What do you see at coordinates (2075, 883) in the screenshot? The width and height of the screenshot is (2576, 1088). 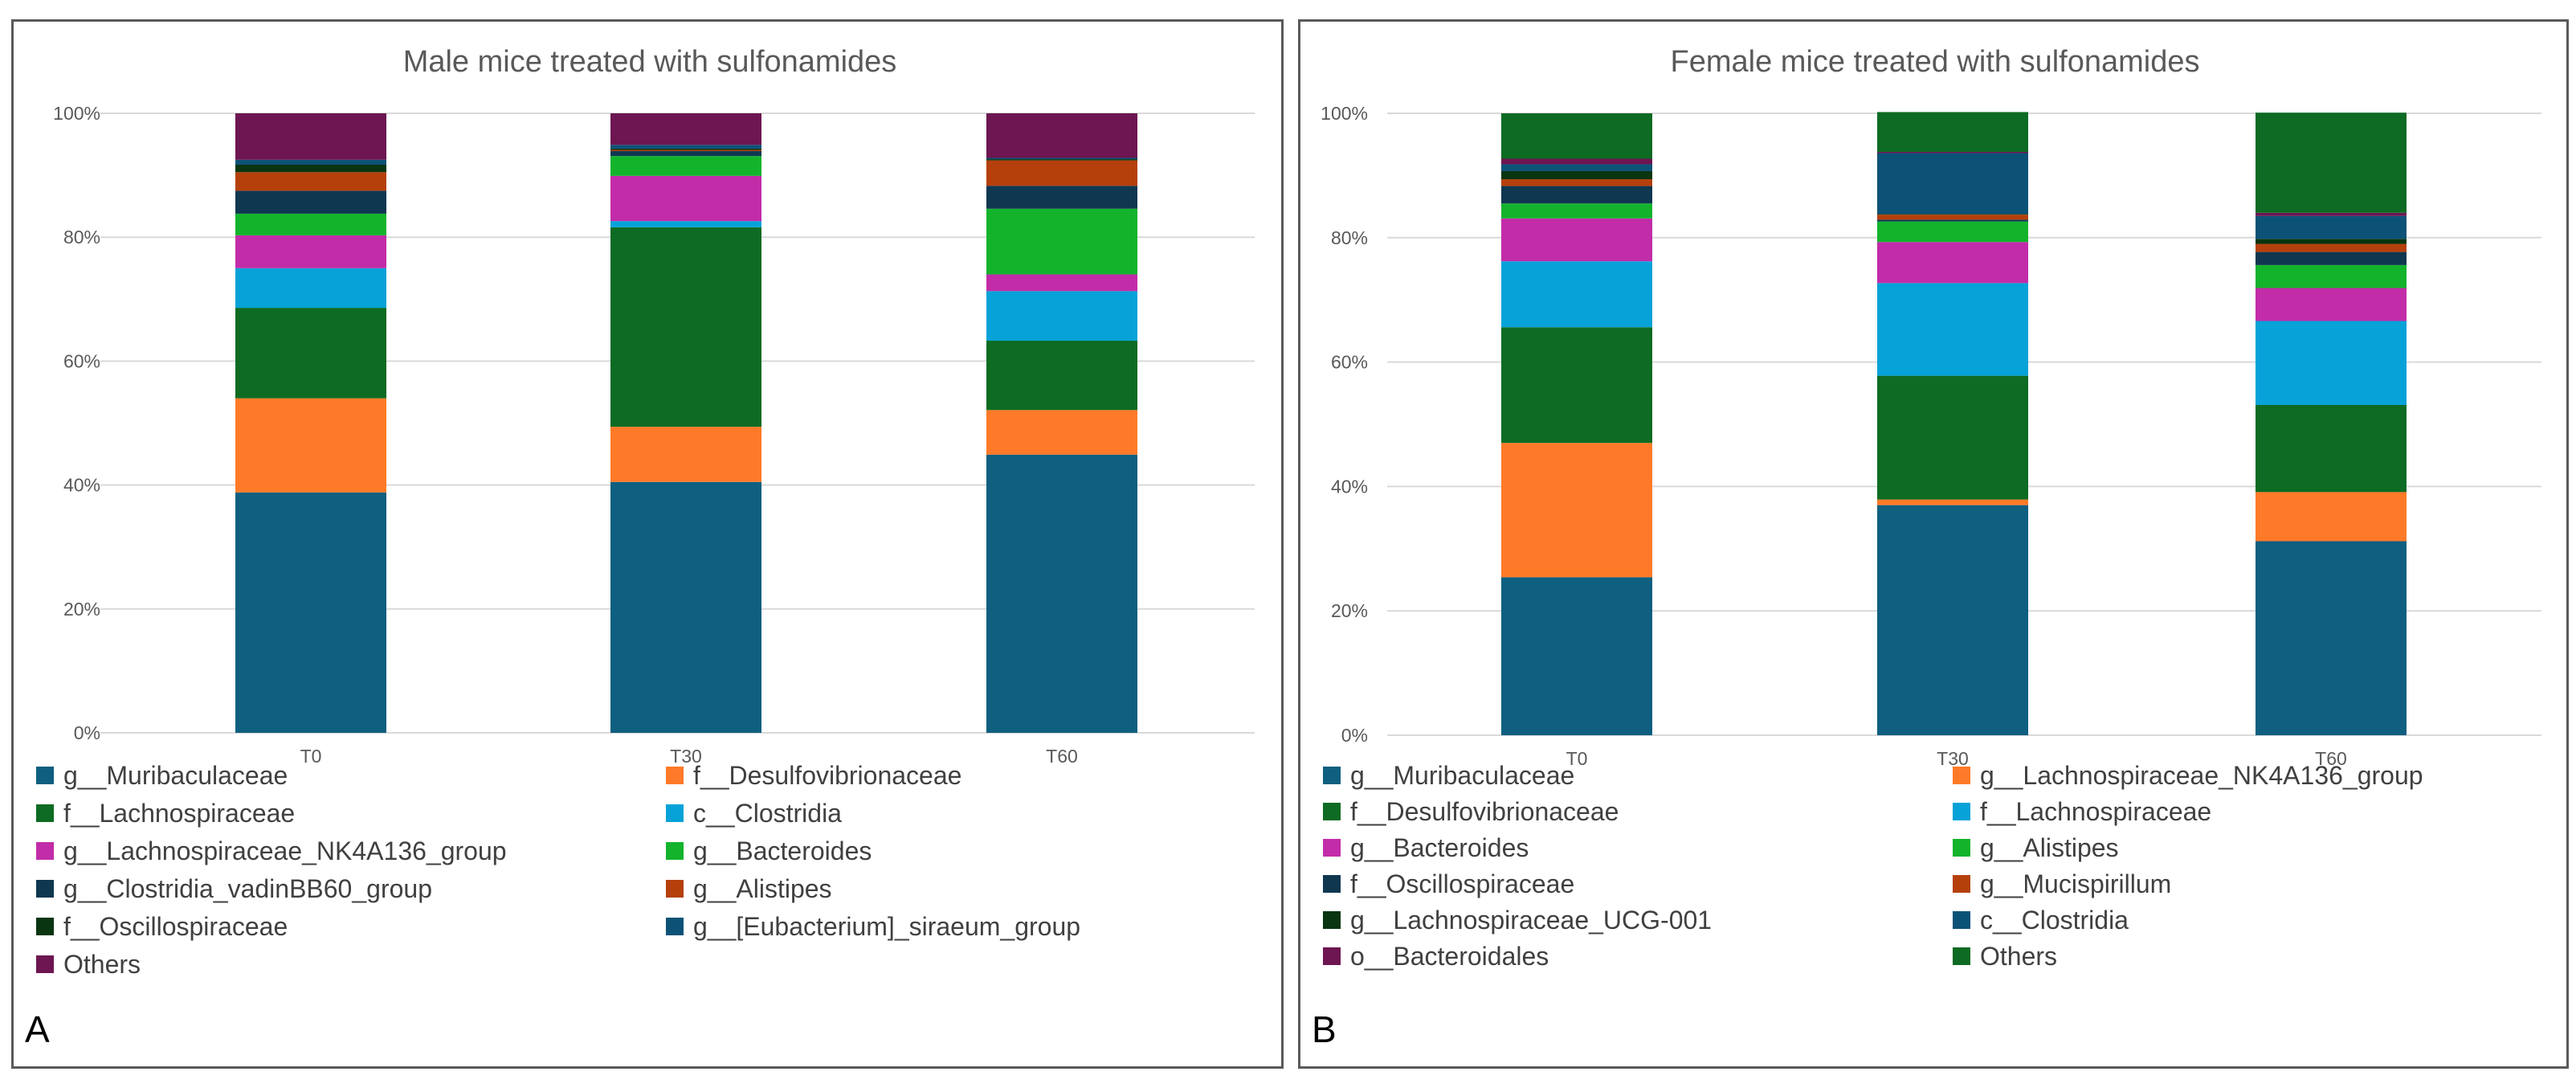 I see `legend-label: g__Mucispirillum` at bounding box center [2075, 883].